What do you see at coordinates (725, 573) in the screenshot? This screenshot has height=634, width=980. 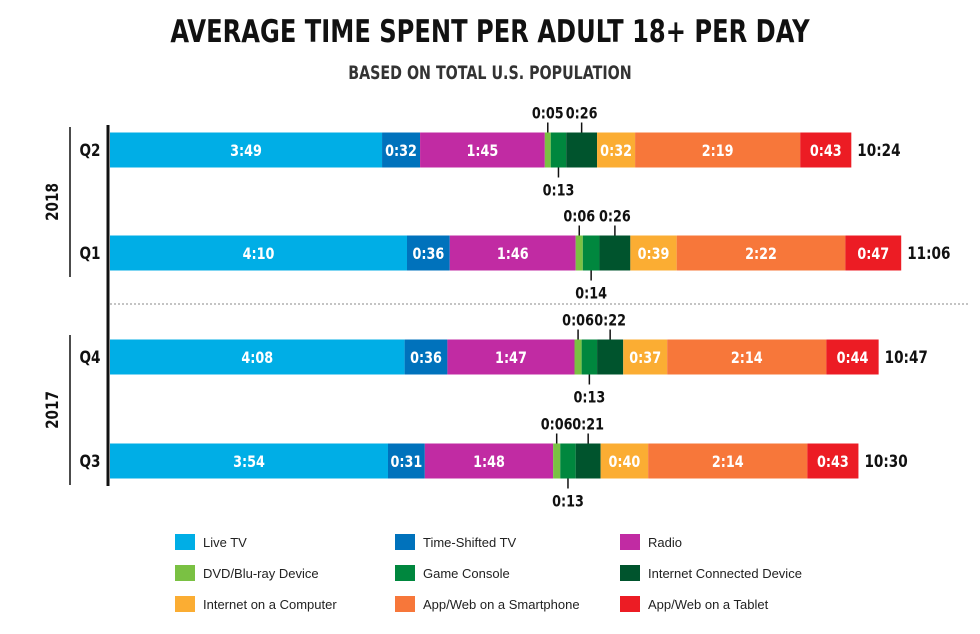 I see `legend-label: Internet Connected Device` at bounding box center [725, 573].